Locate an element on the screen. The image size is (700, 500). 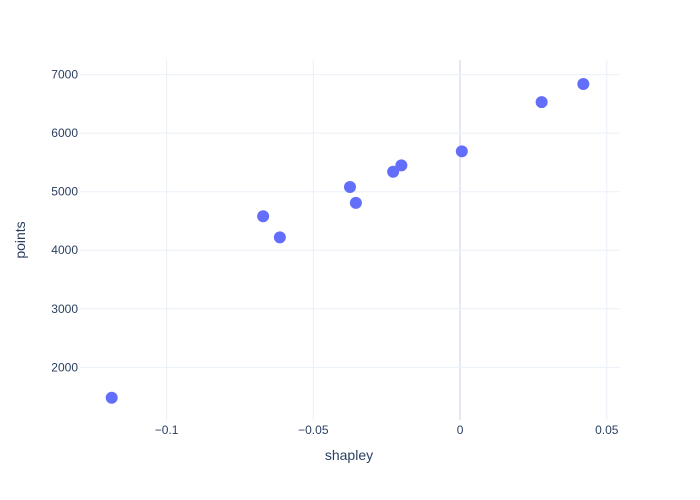
y-tick-label: 3000 is located at coordinates (64, 309).